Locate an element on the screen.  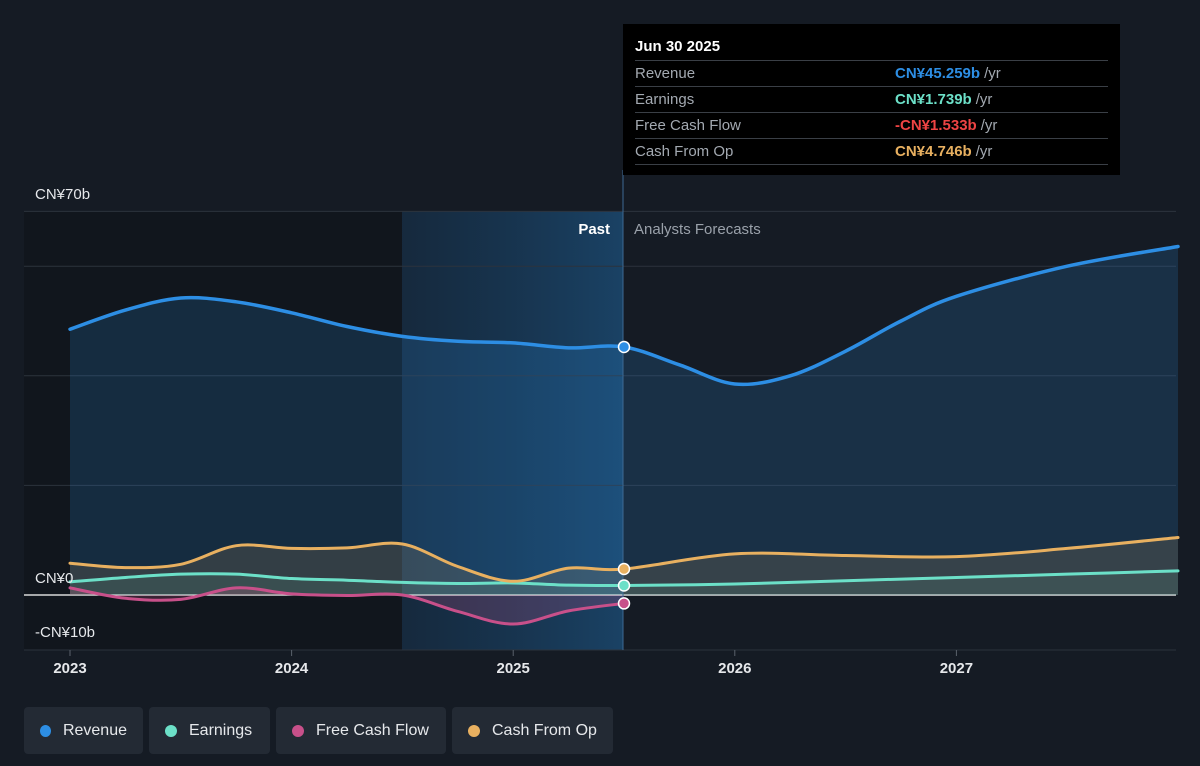
line-free-cash-flow is located at coordinates (347, 606).